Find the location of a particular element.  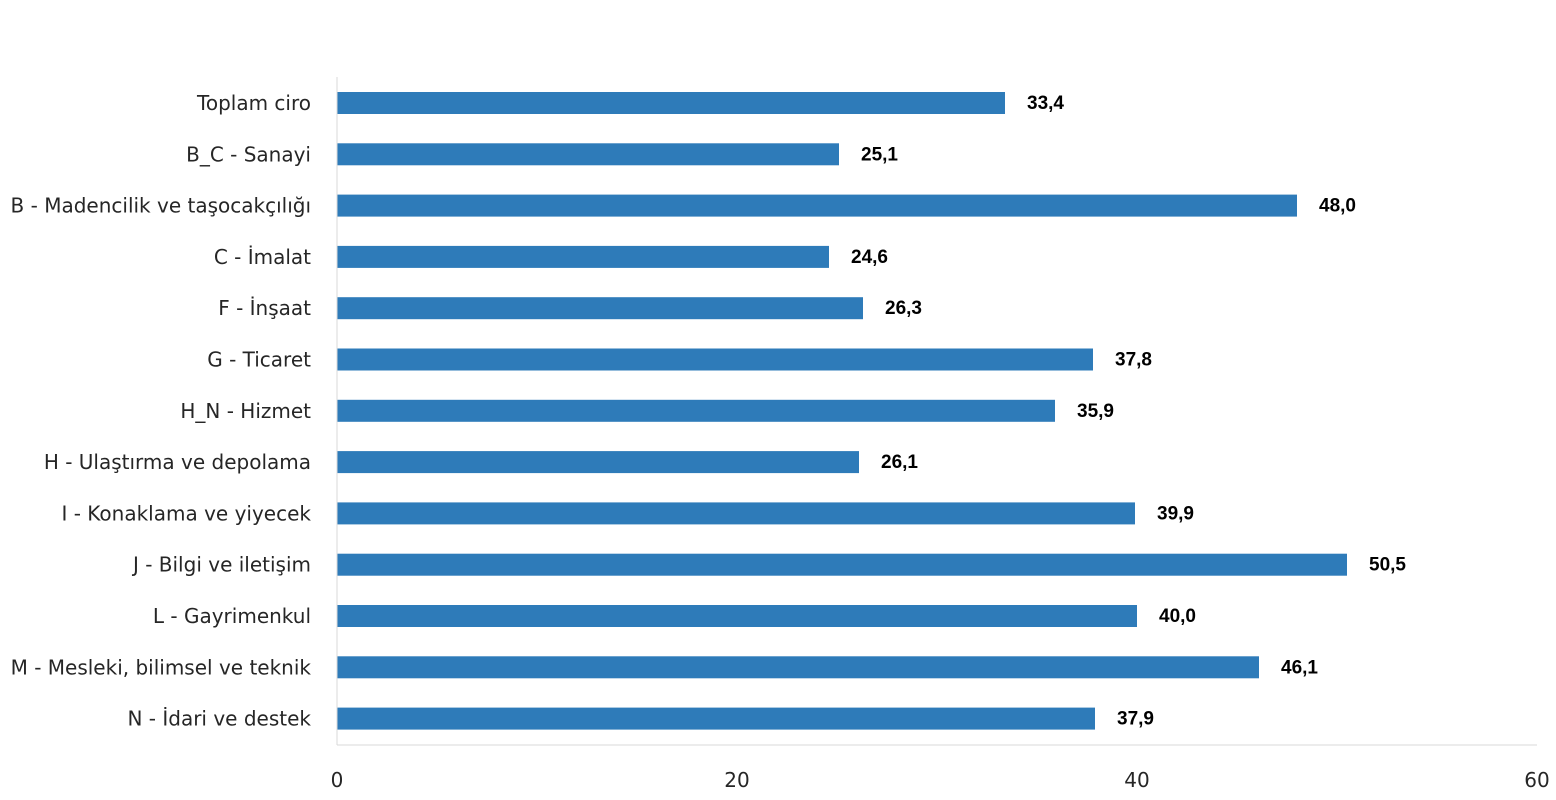

value-label: 33,4 is located at coordinates (1045, 103).